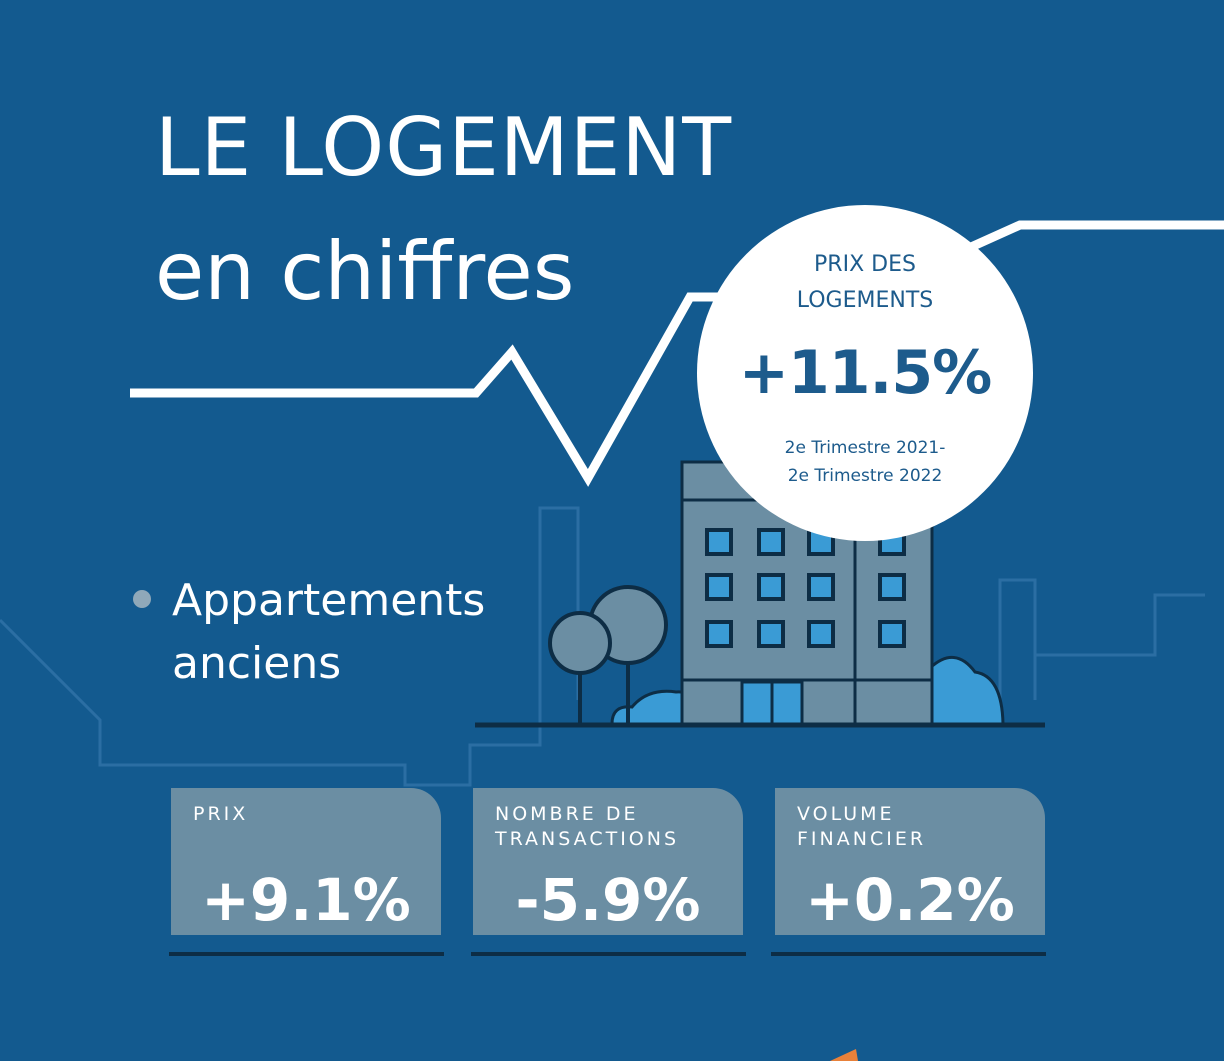  Describe the element at coordinates (580, 643) in the screenshot. I see `tree-left` at that location.